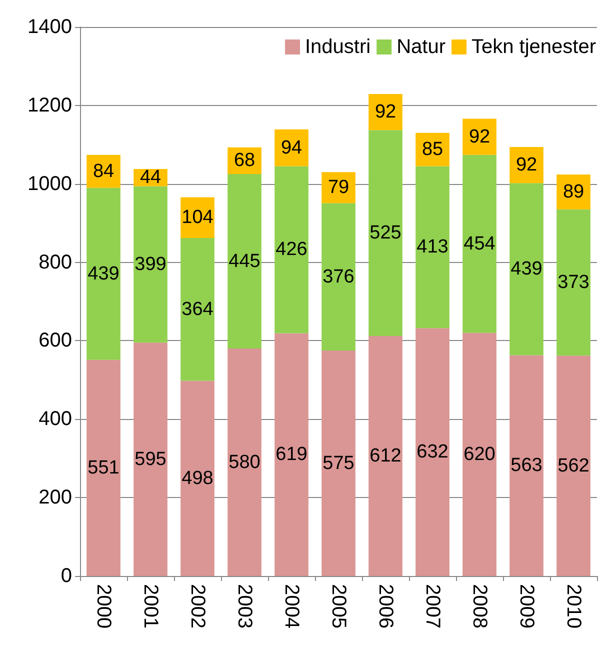 The height and width of the screenshot is (651, 603). Describe the element at coordinates (573, 191) in the screenshot. I see `data-label: 89` at that location.